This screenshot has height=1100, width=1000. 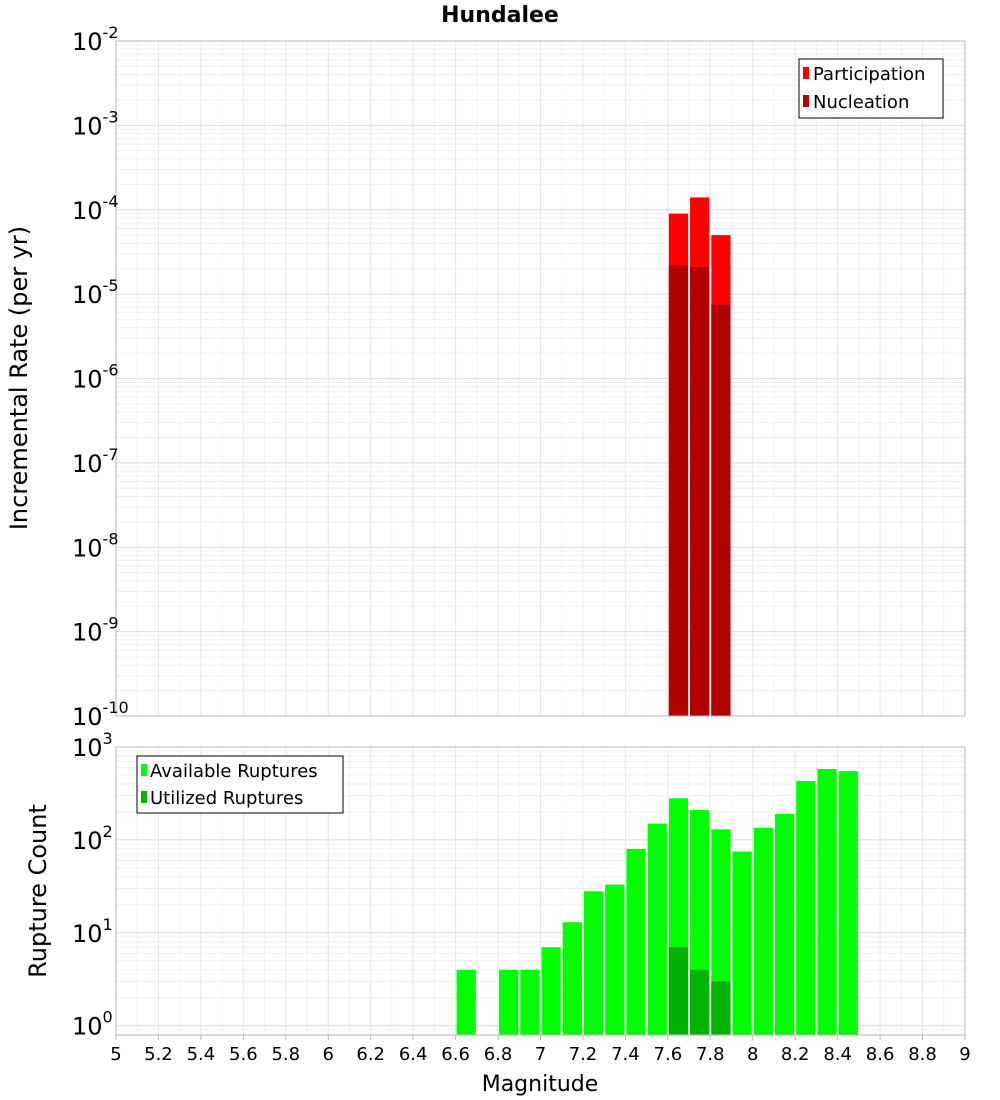 I want to click on x-tick-label: 7.4, so click(x=625, y=1054).